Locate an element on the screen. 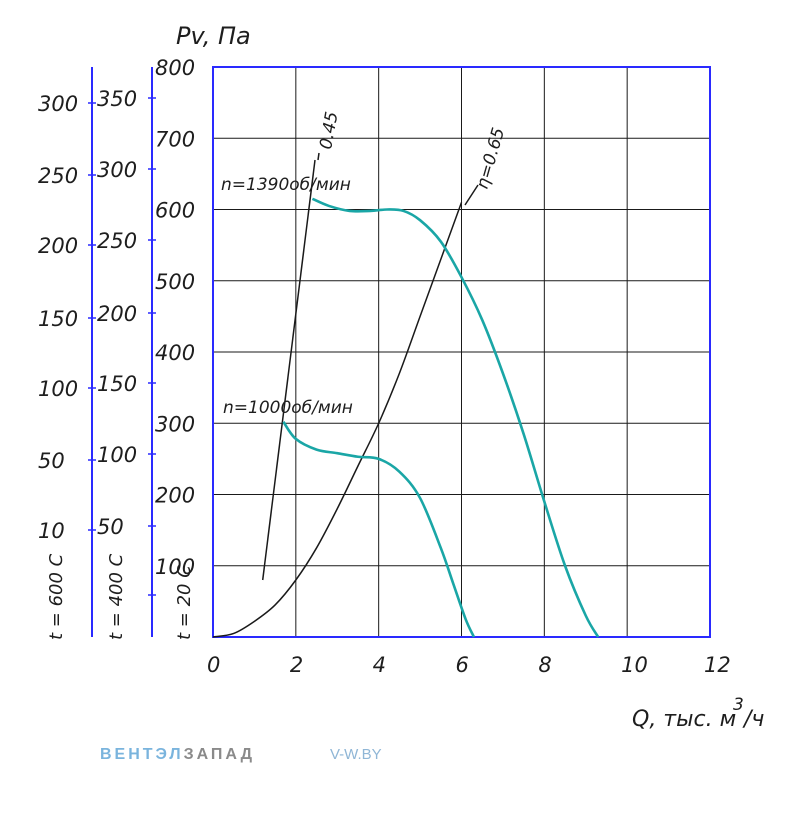 The image size is (800, 831). y-tick-label: 100 is located at coordinates (175, 567).